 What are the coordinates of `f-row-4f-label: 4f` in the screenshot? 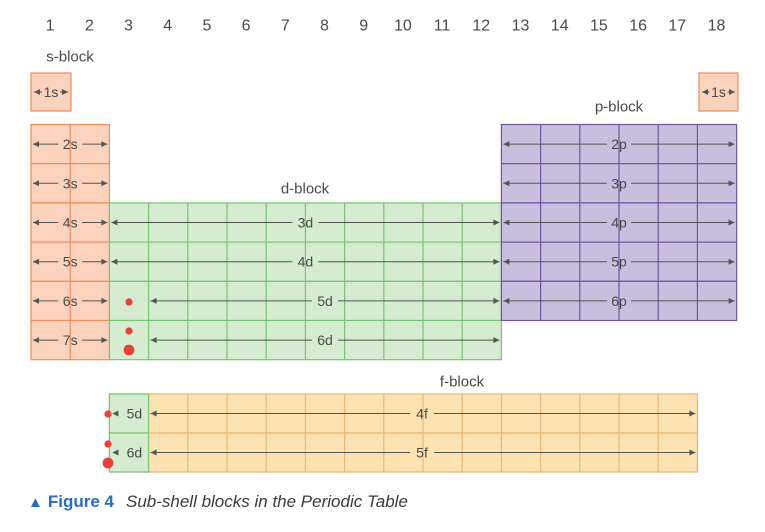 It's located at (422, 414).